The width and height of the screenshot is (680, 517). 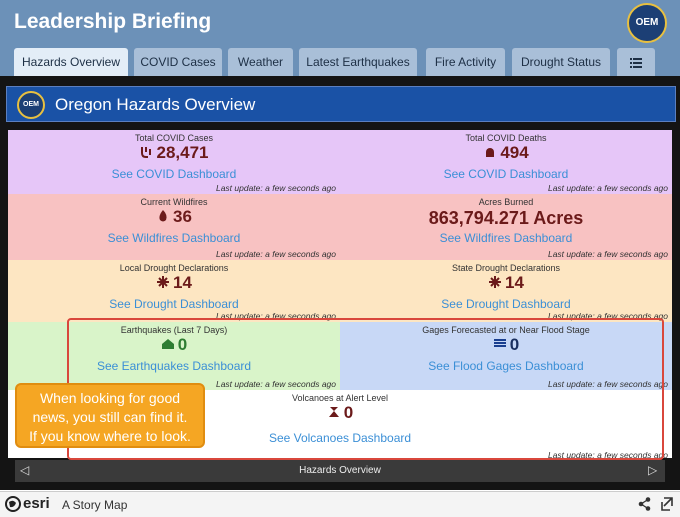 I want to click on cell-value-text: 28,471, so click(x=182, y=152).